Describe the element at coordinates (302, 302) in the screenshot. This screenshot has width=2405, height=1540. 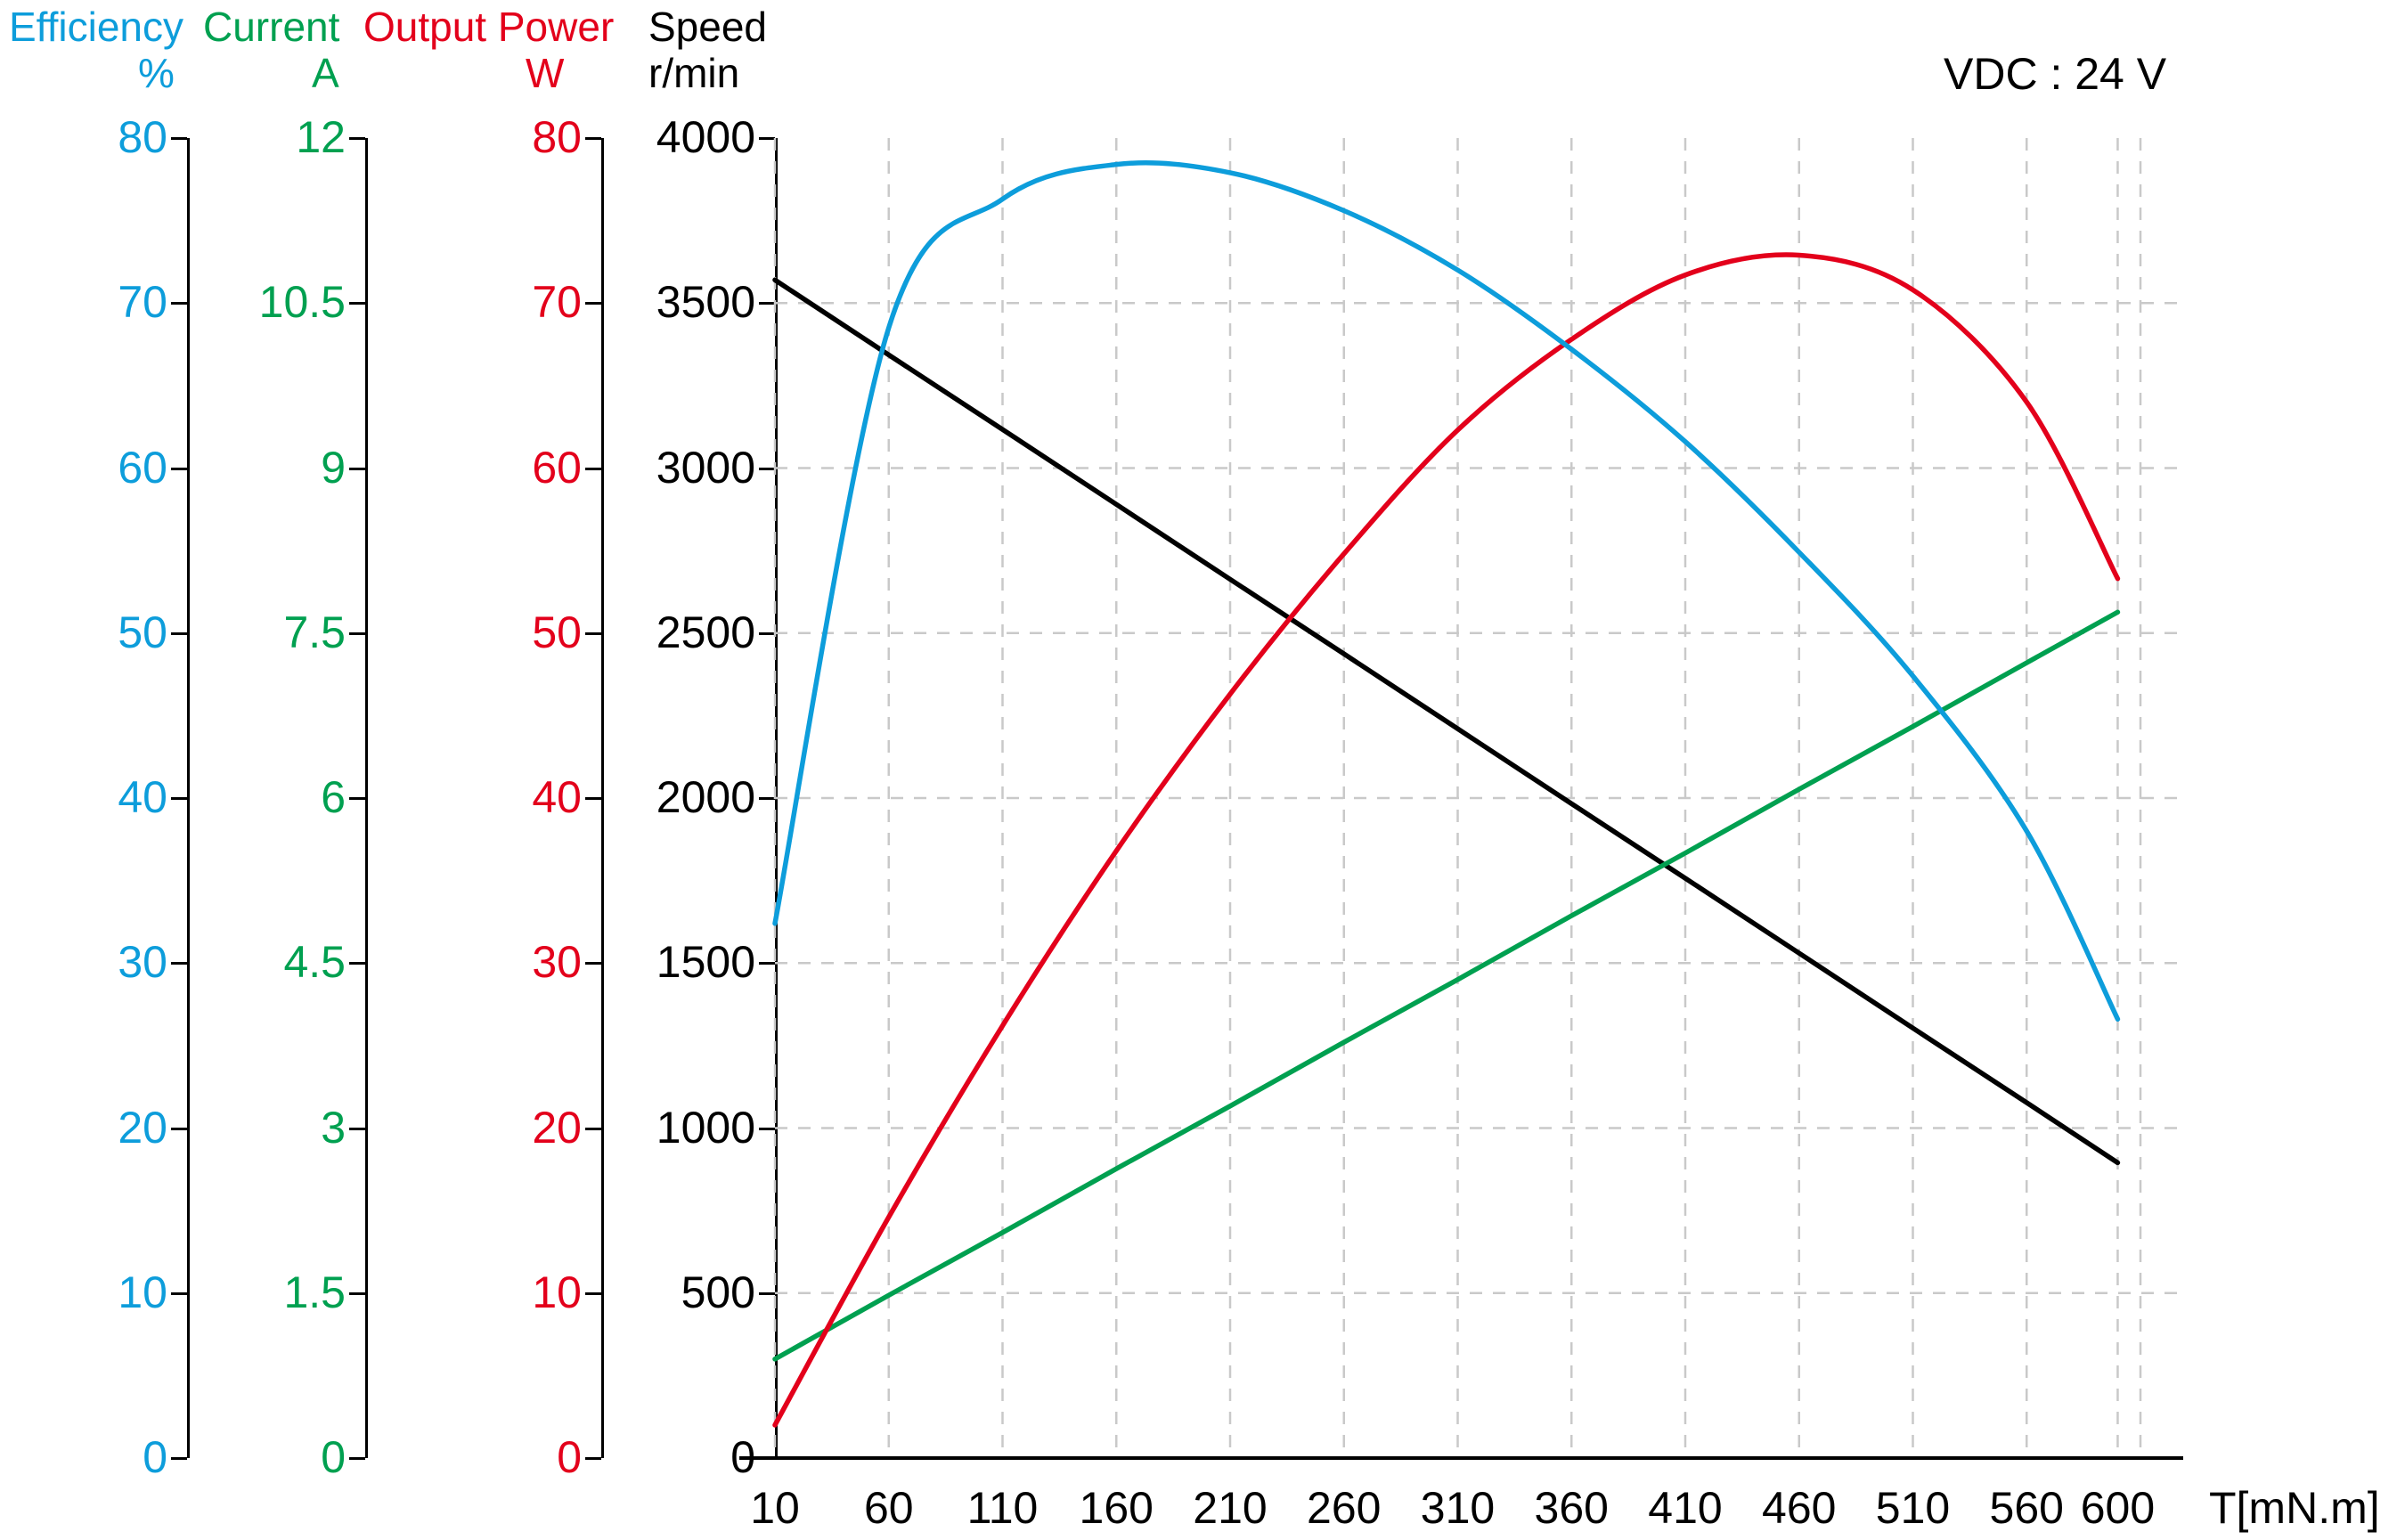
I see `current-tick-label: 10.5` at that location.